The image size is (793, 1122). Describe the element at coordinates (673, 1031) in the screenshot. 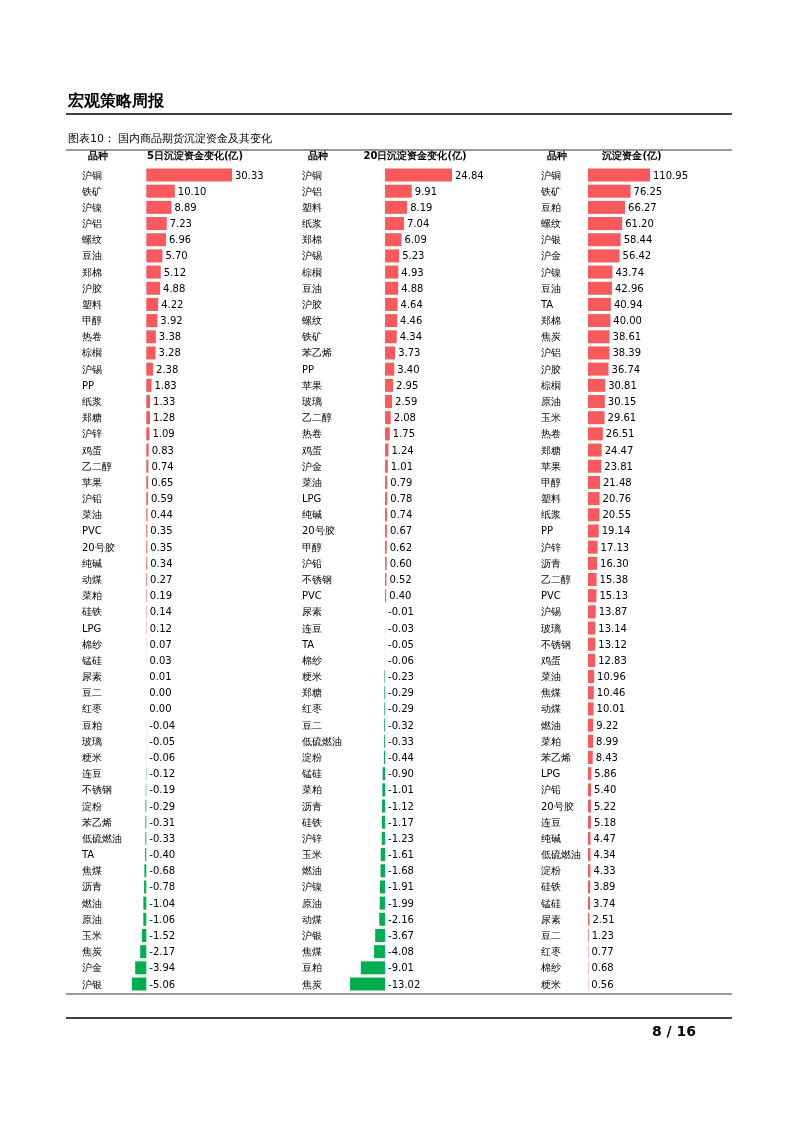

I see `text: 8 / 16` at that location.